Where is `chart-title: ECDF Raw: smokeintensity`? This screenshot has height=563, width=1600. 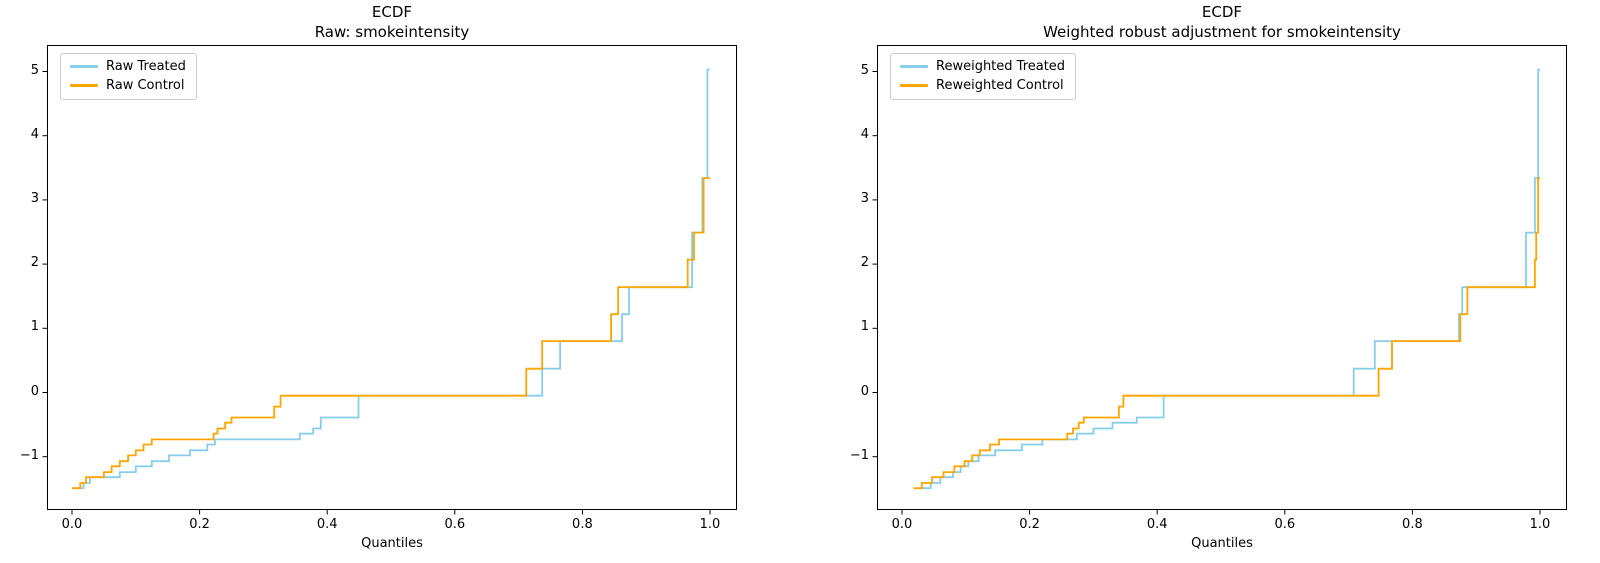
chart-title: ECDF Raw: smokeintensity is located at coordinates (392, 23).